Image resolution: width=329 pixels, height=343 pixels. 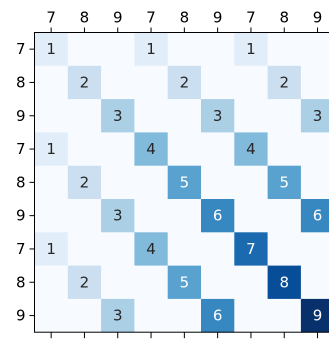 I want to click on y-axis: 7 8 9 7 8 9 7 8 9, so click(x=25, y=182).